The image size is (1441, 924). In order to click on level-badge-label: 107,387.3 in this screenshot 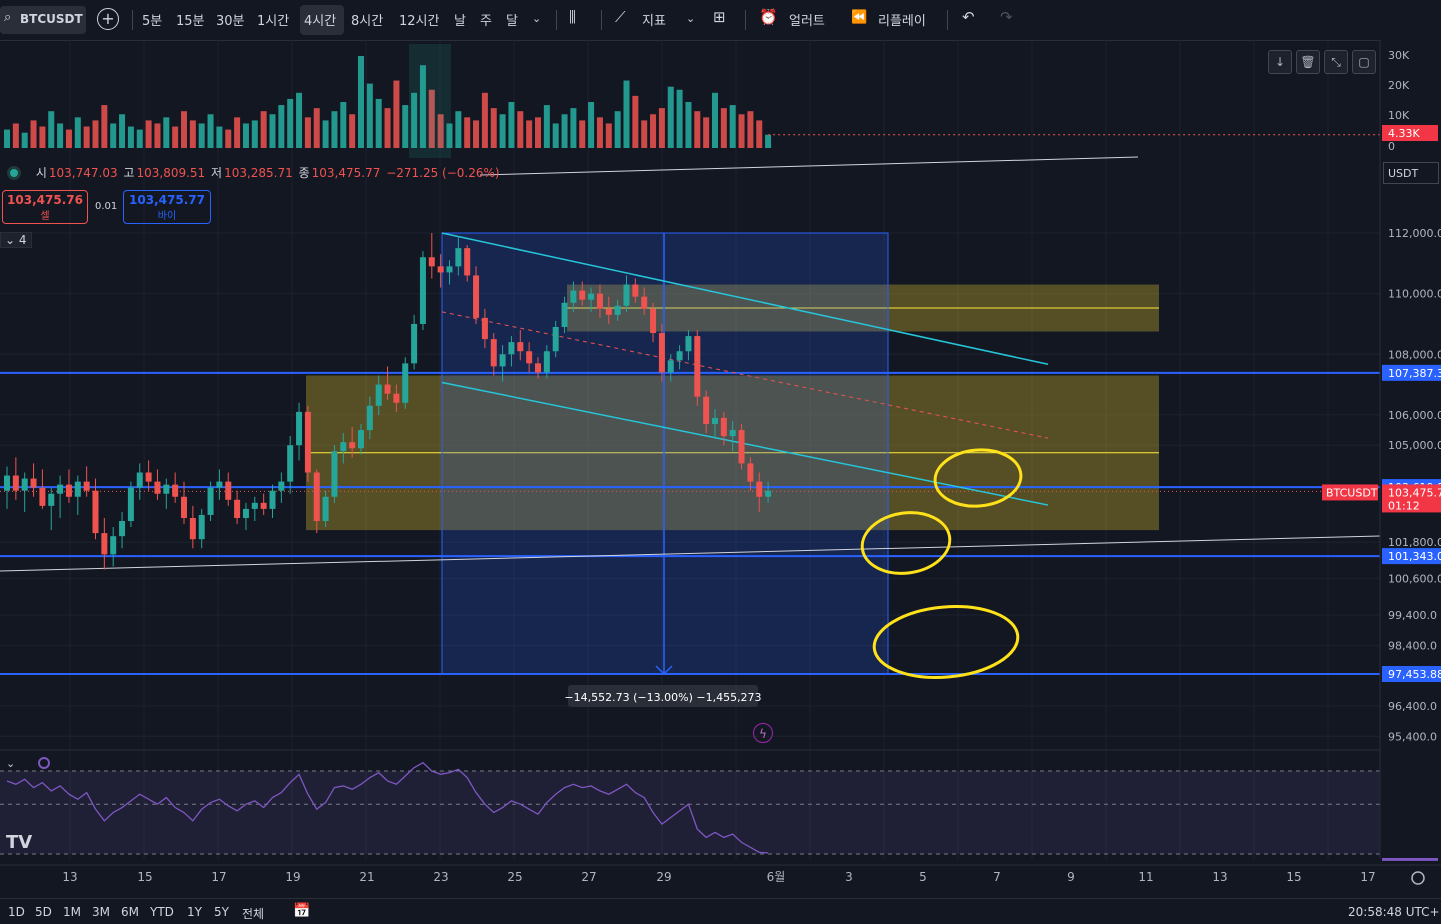, I will do `click(1414, 373)`.